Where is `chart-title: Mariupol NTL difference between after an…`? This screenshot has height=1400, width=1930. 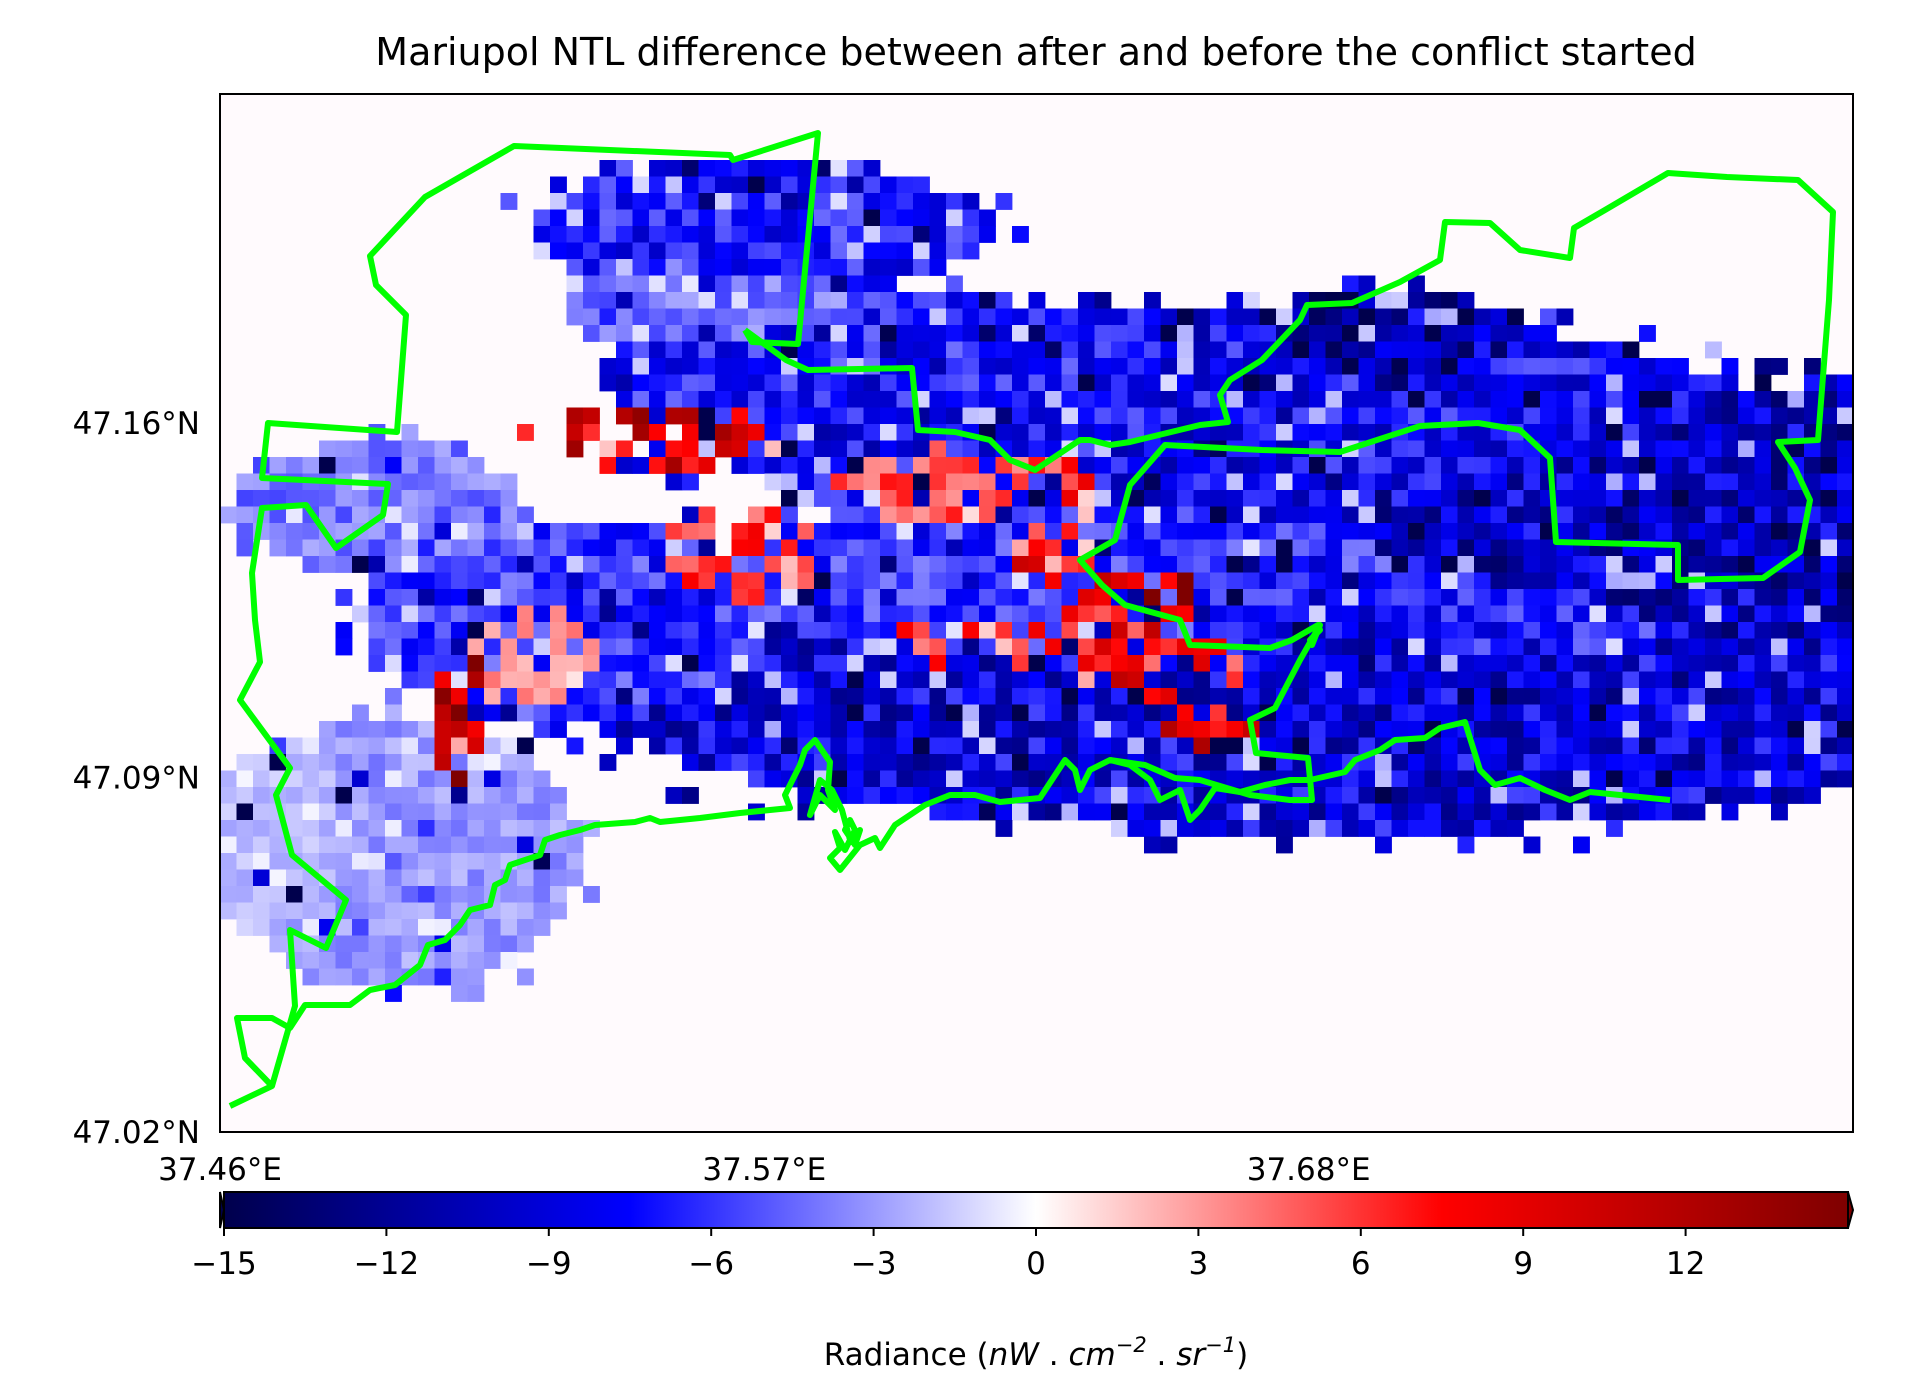 chart-title: Mariupol NTL difference between after an… is located at coordinates (1035, 52).